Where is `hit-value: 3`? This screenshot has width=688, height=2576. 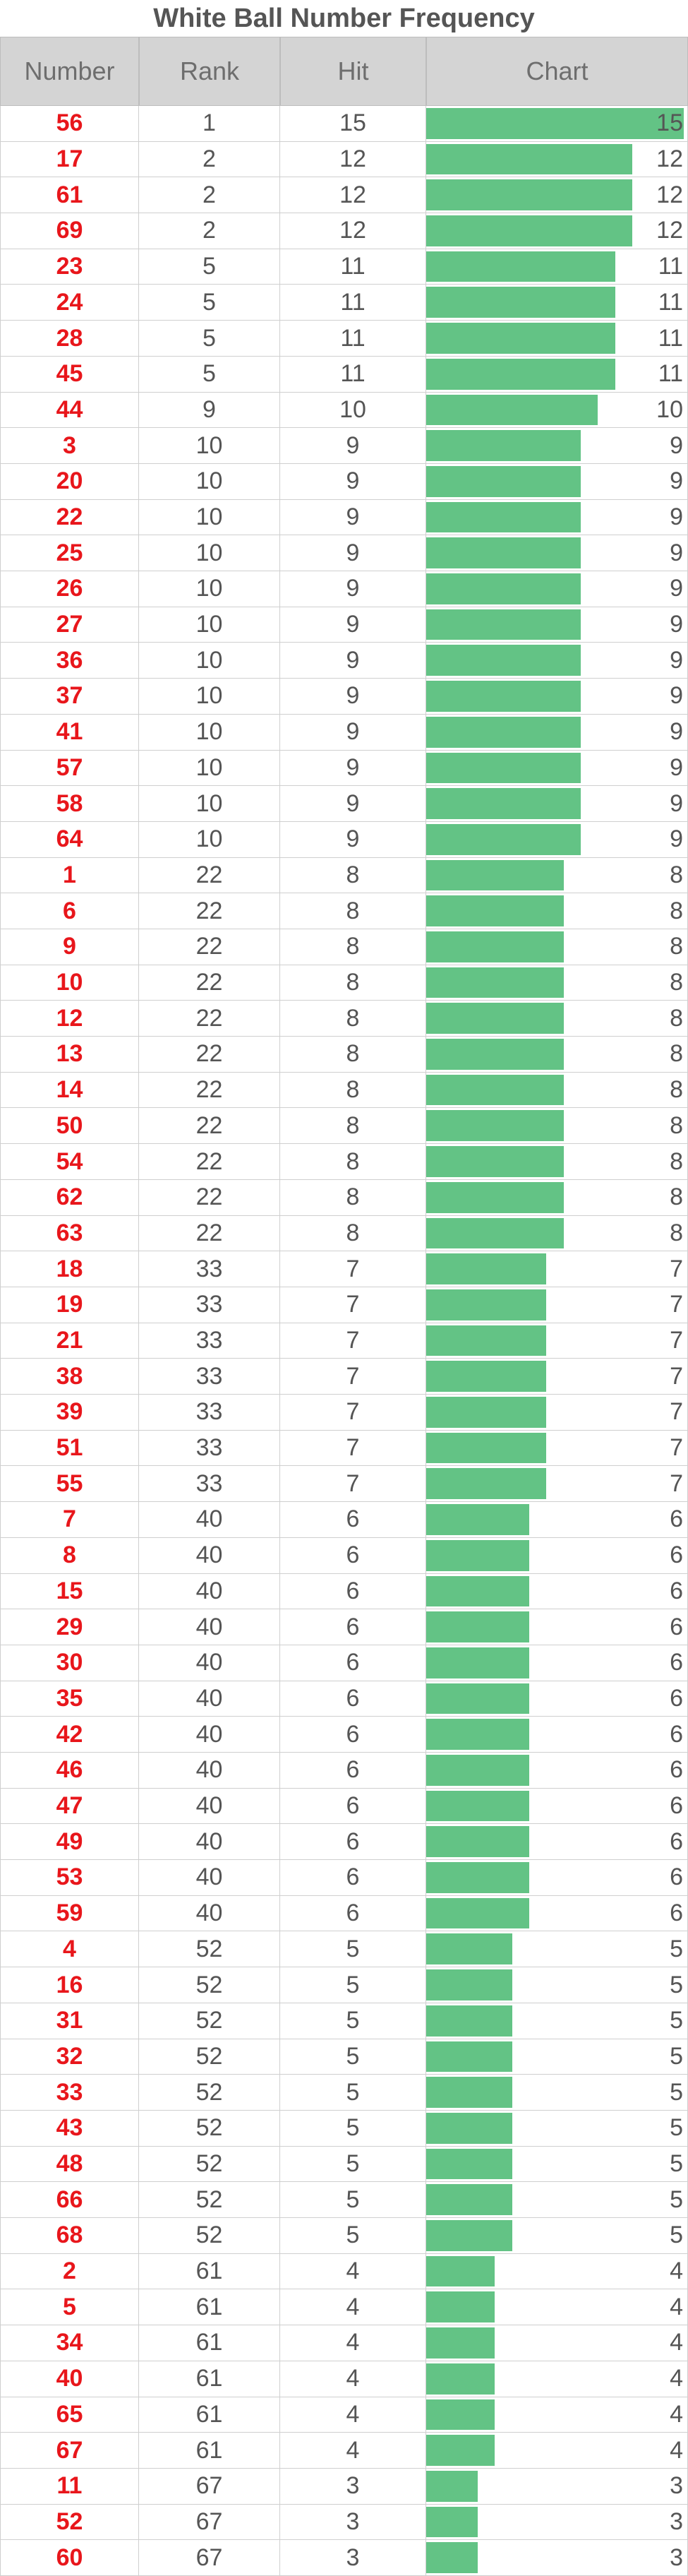 hit-value: 3 is located at coordinates (353, 2522).